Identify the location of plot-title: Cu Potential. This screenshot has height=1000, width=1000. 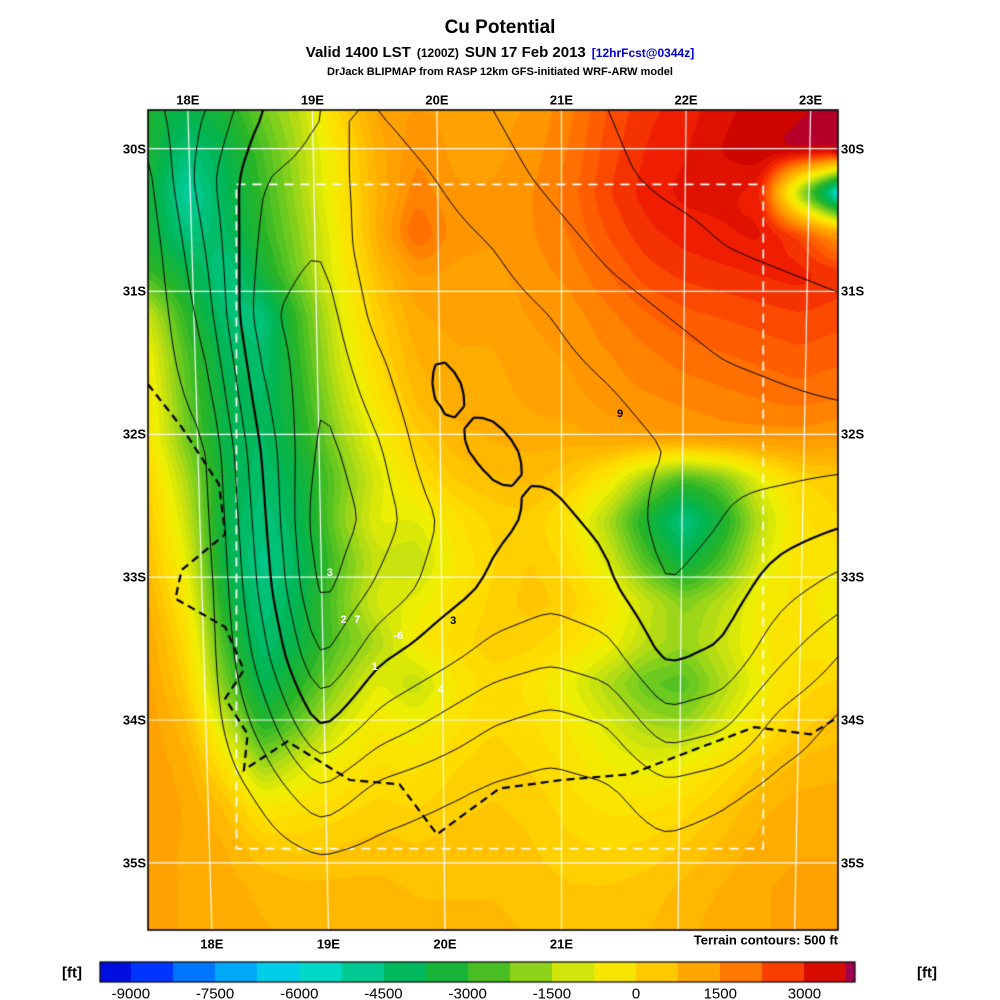
(500, 27).